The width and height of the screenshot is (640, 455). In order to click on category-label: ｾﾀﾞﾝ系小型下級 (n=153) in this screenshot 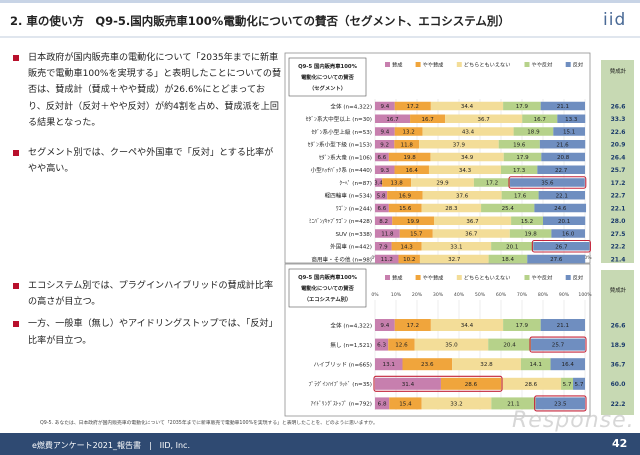, I will do `click(340, 145)`.